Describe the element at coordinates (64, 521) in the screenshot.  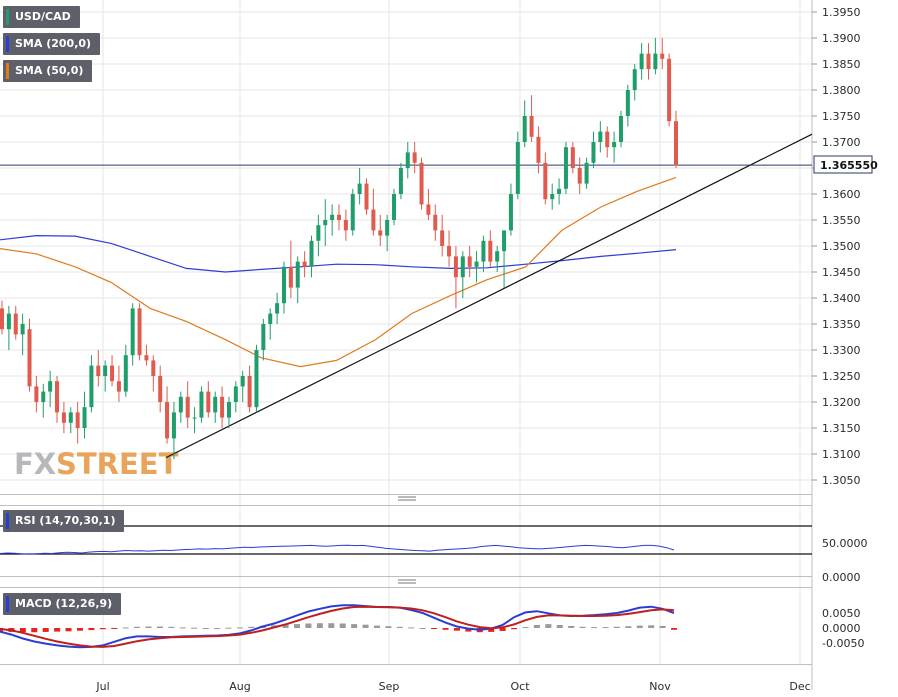
I see `legend-rsi: RSI (14,70,30,1)` at that location.